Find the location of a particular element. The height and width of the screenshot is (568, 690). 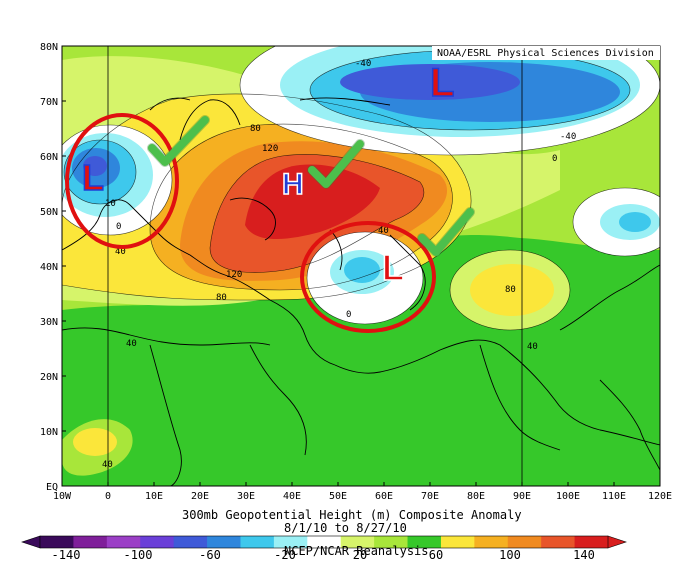

caption-source: NCEP/NCAR Reanalysis is located at coordinates (356, 551).